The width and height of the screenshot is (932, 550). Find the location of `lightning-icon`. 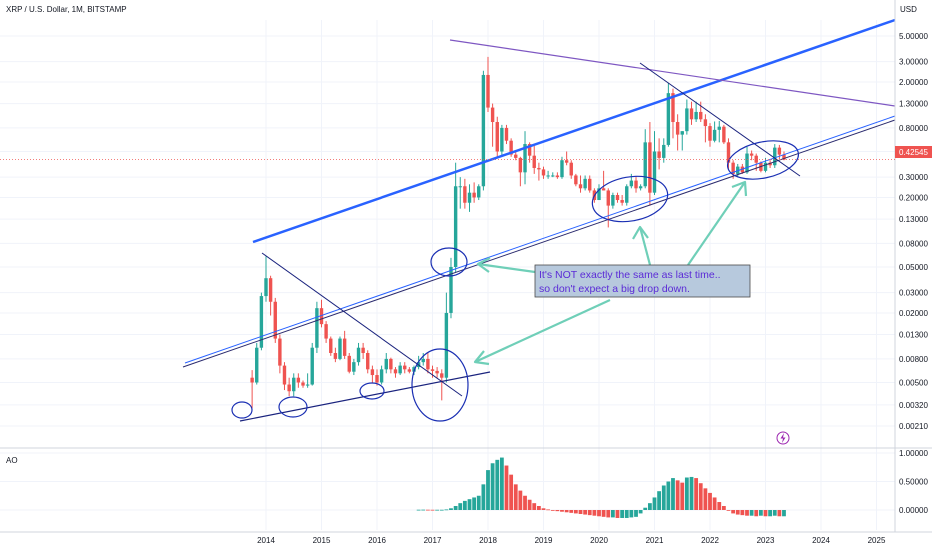

lightning-icon is located at coordinates (783, 438).